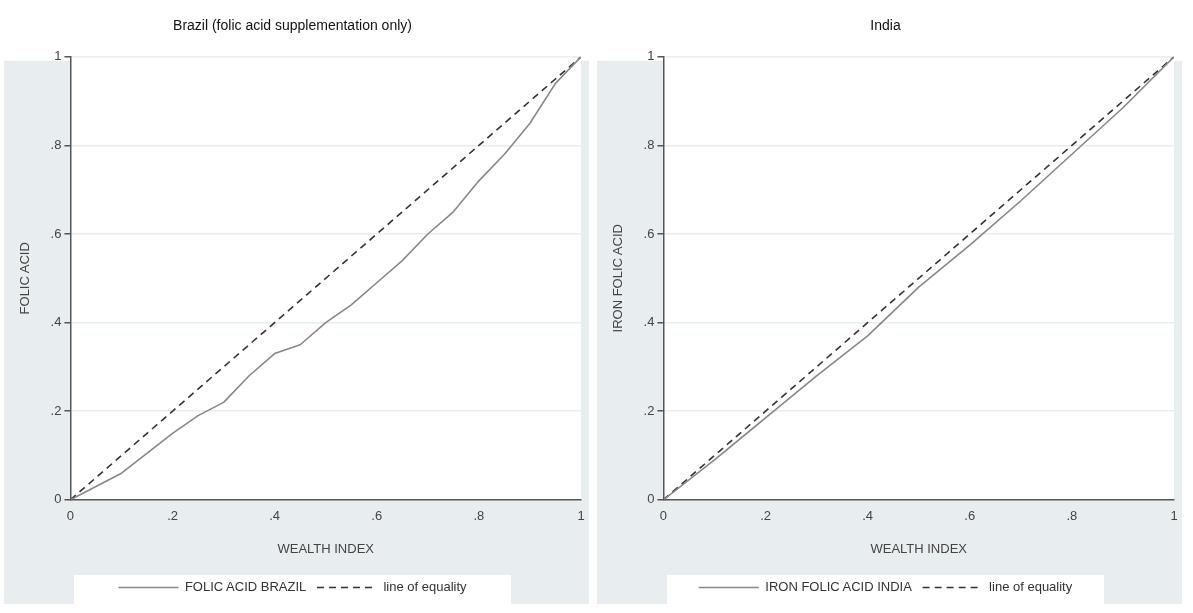 This screenshot has height=613, width=1193. I want to click on chart-title: Brazil (folic acid supplementation only), so click(292, 25).